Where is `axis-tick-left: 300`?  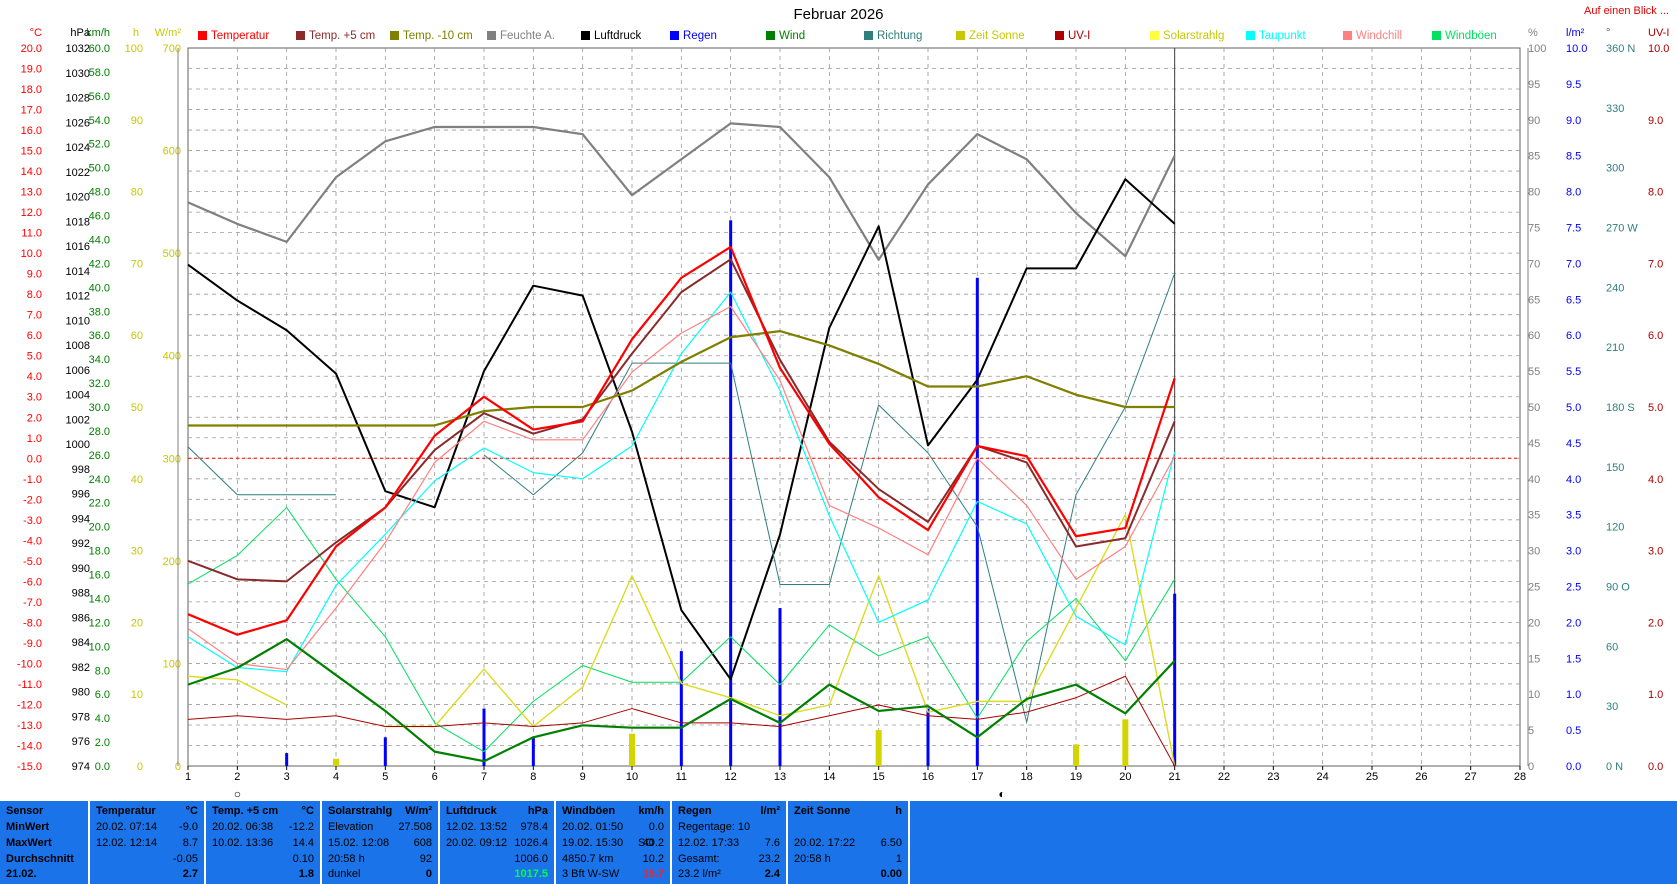 axis-tick-left: 300 is located at coordinates (172, 459).